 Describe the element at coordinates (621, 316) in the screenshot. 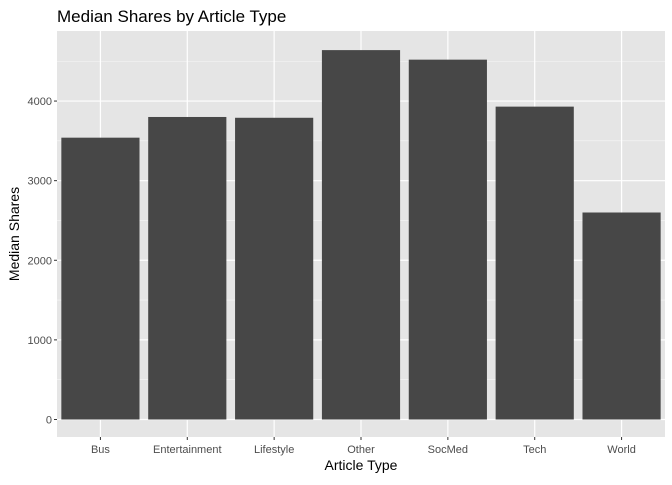

I see `bar-world` at that location.